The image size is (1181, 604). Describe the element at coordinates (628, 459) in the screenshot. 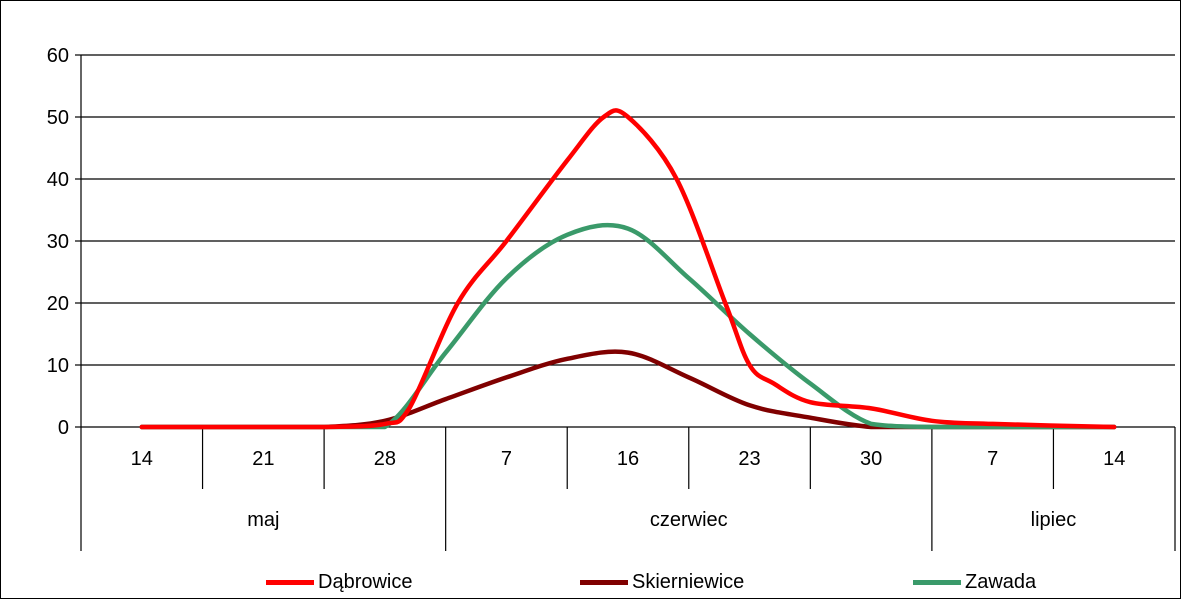

I see `x-tick-label: 16` at that location.